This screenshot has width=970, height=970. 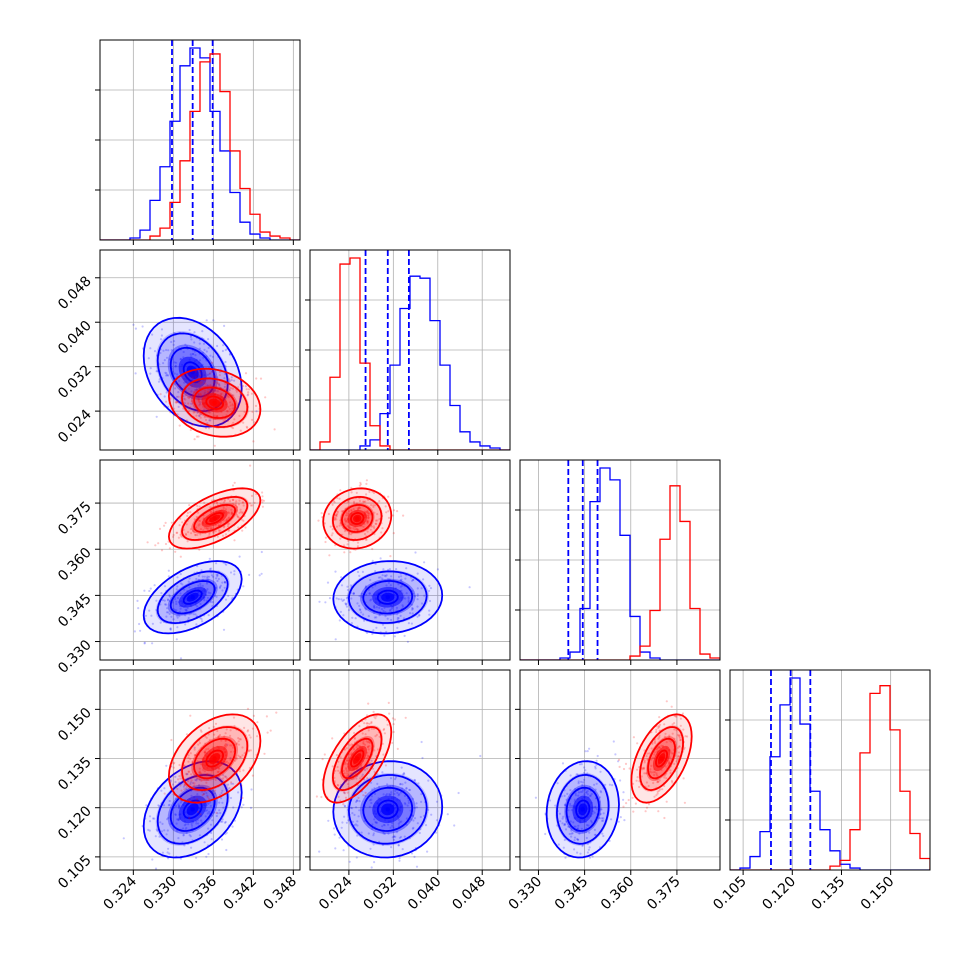 I want to click on panel-3-3: 0.105 0.120 0.135 0.150, so click(x=820, y=791).